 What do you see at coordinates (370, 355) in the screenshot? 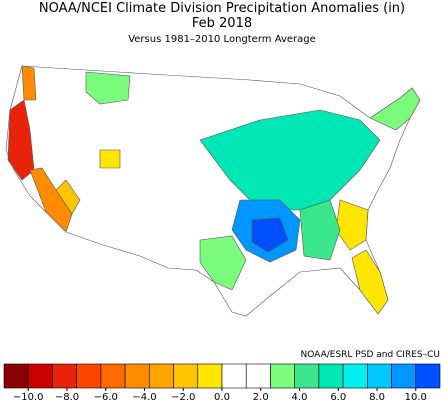
I see `credit: NOAA/ESRL PSD and CIRES–CU` at bounding box center [370, 355].